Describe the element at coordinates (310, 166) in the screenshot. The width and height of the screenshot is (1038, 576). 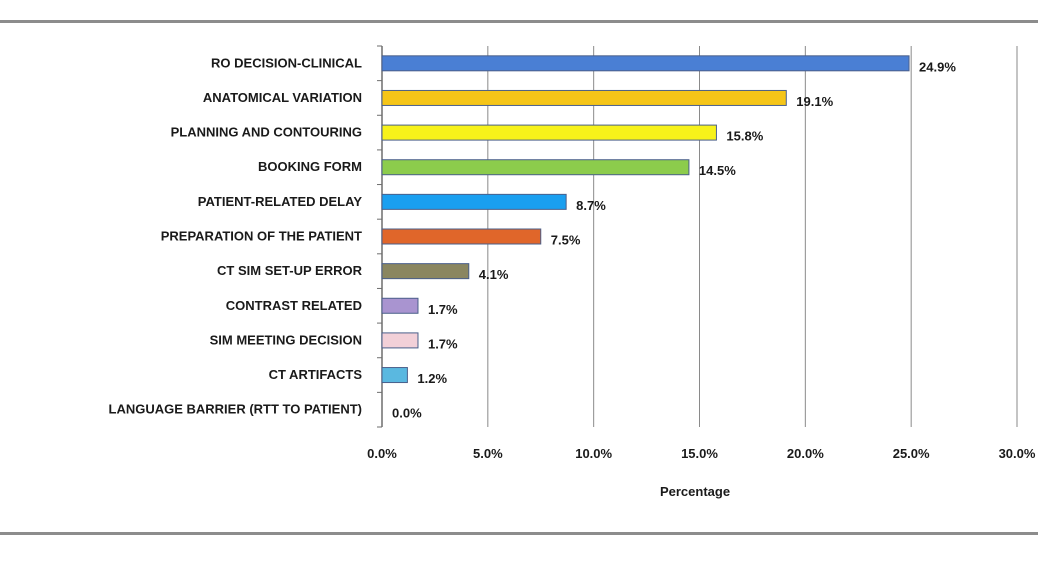
I see `category-label: BOOKING FORM` at that location.